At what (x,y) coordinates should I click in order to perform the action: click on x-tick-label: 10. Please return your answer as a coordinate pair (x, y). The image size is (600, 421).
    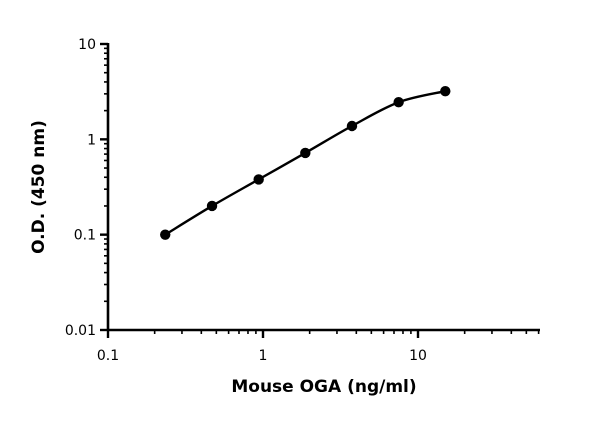
    Looking at the image, I should click on (418, 356).